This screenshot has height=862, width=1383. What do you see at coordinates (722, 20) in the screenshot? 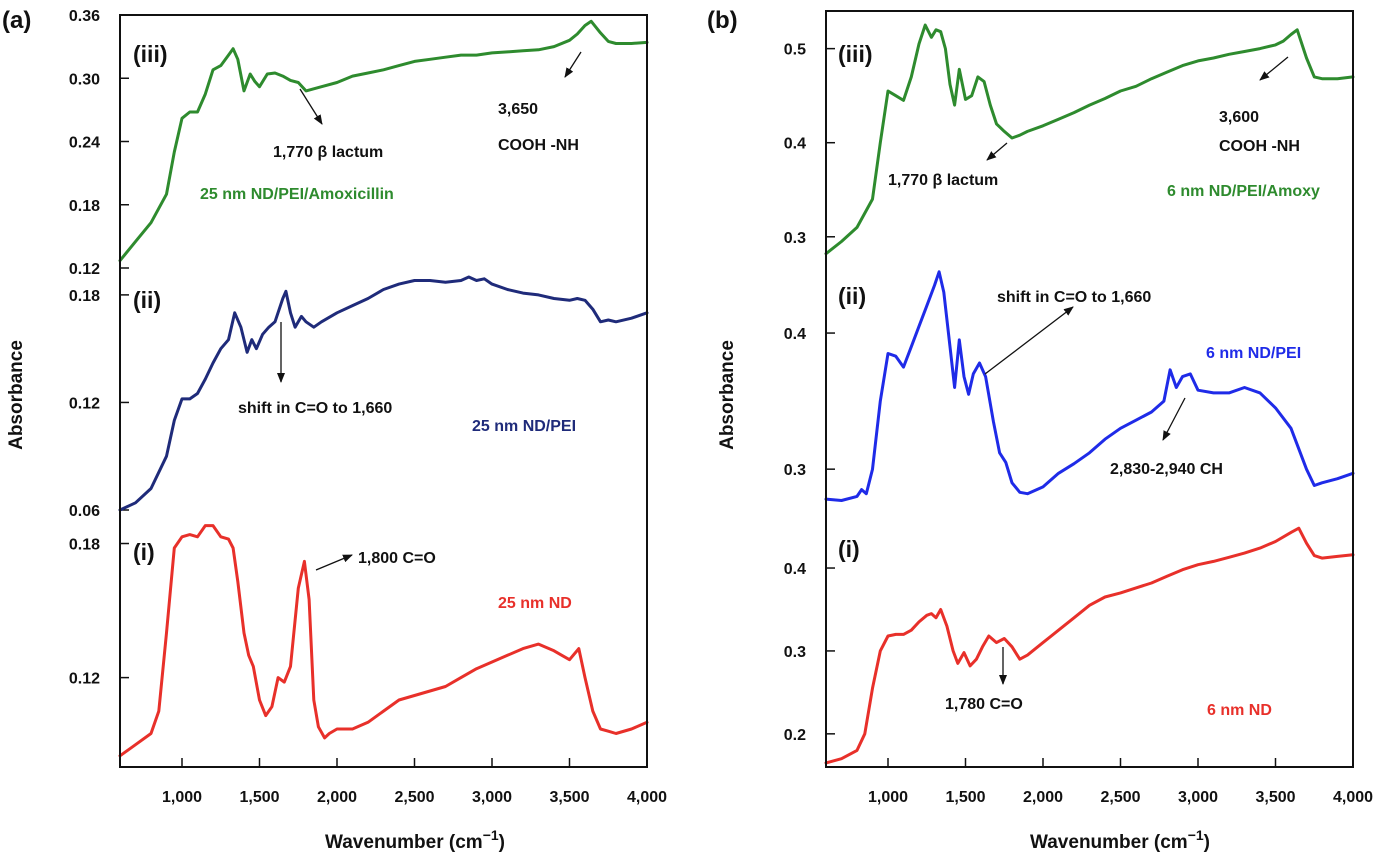
I see `panel-label: (b)` at bounding box center [722, 20].